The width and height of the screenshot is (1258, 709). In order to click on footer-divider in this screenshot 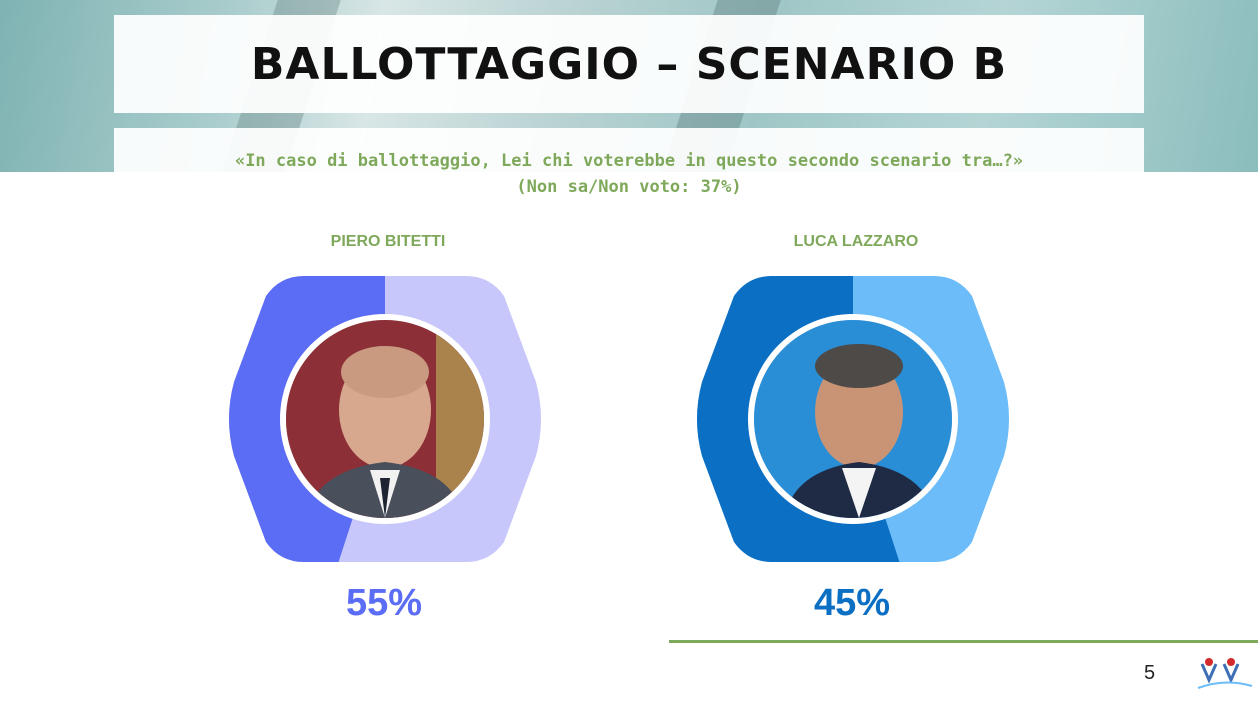, I will do `click(963, 641)`.